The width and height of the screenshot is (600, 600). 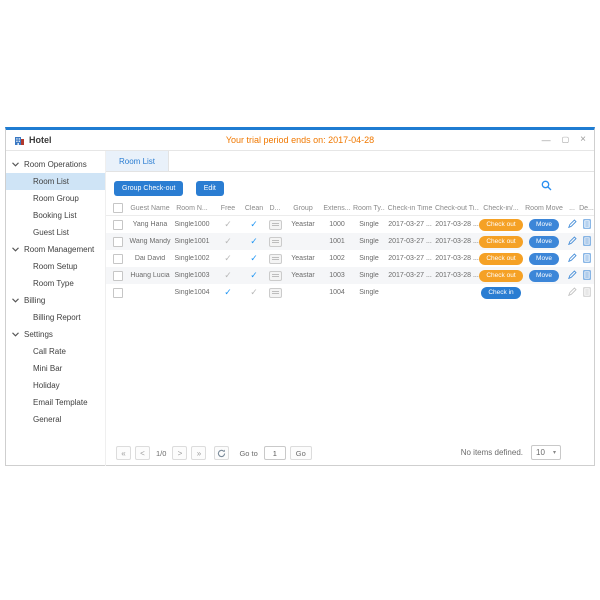 I want to click on go-button: Go, so click(x=300, y=453).